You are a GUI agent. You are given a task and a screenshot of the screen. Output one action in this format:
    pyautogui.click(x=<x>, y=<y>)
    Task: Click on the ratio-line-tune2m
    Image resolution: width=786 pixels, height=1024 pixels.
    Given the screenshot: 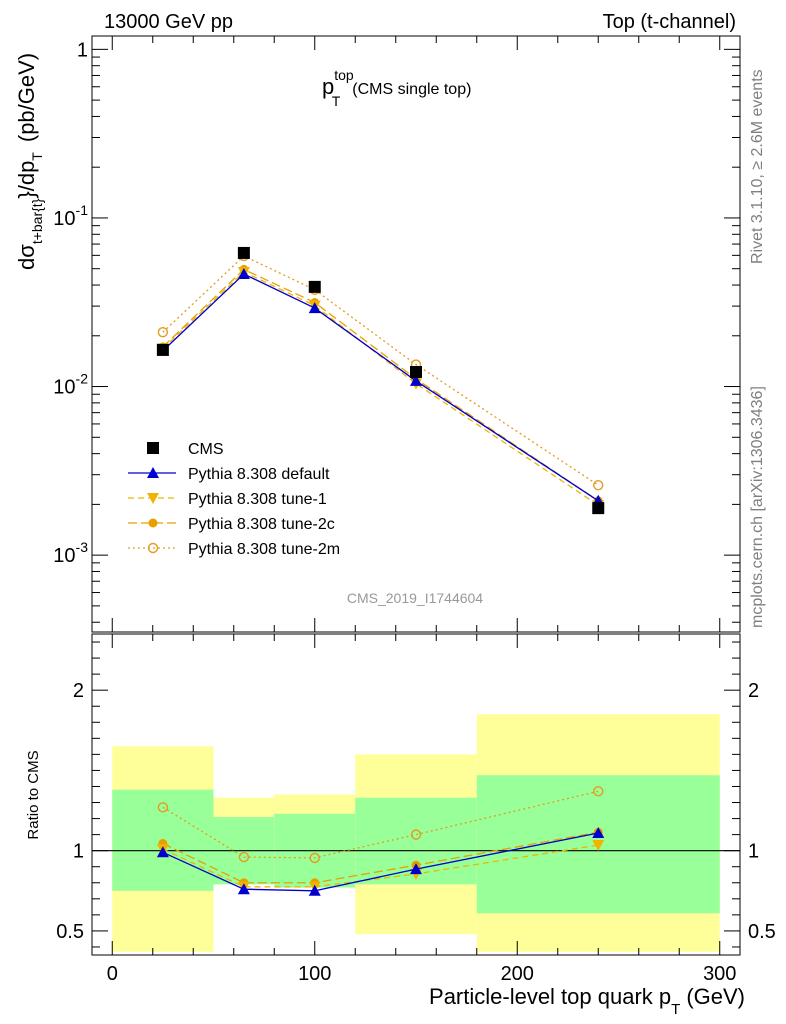 What is the action you would take?
    pyautogui.click(x=380, y=824)
    